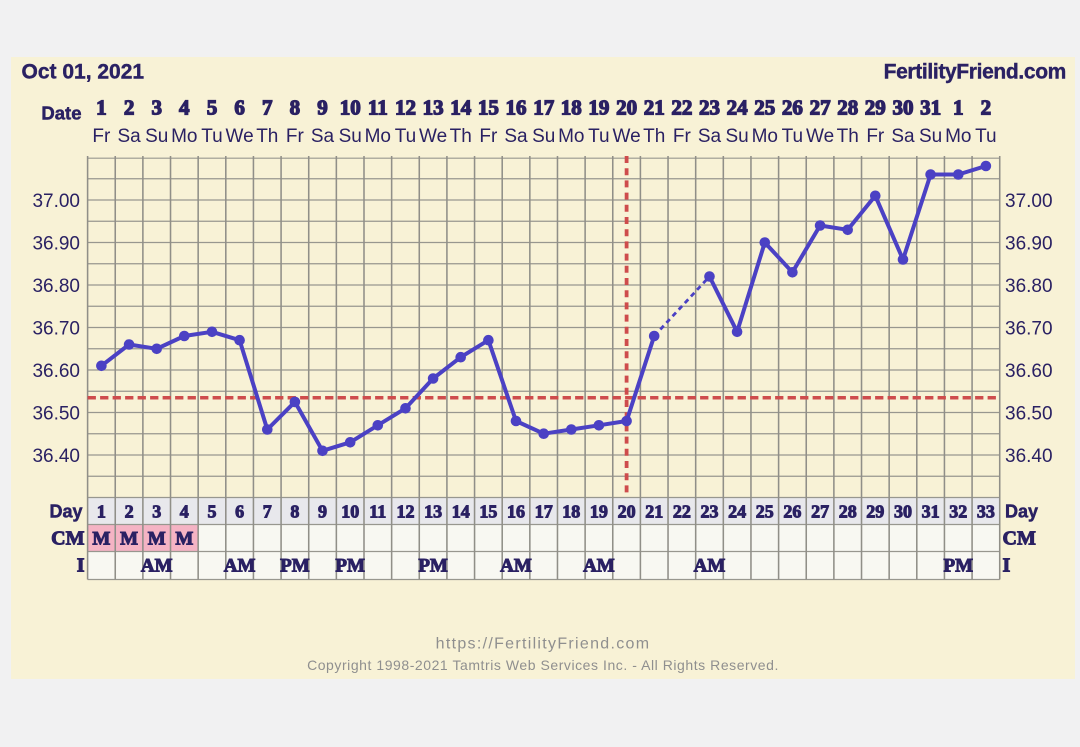 This screenshot has height=747, width=1080. What do you see at coordinates (543, 644) in the screenshot?
I see `svg-text: https://FertilityFriend.com` at bounding box center [543, 644].